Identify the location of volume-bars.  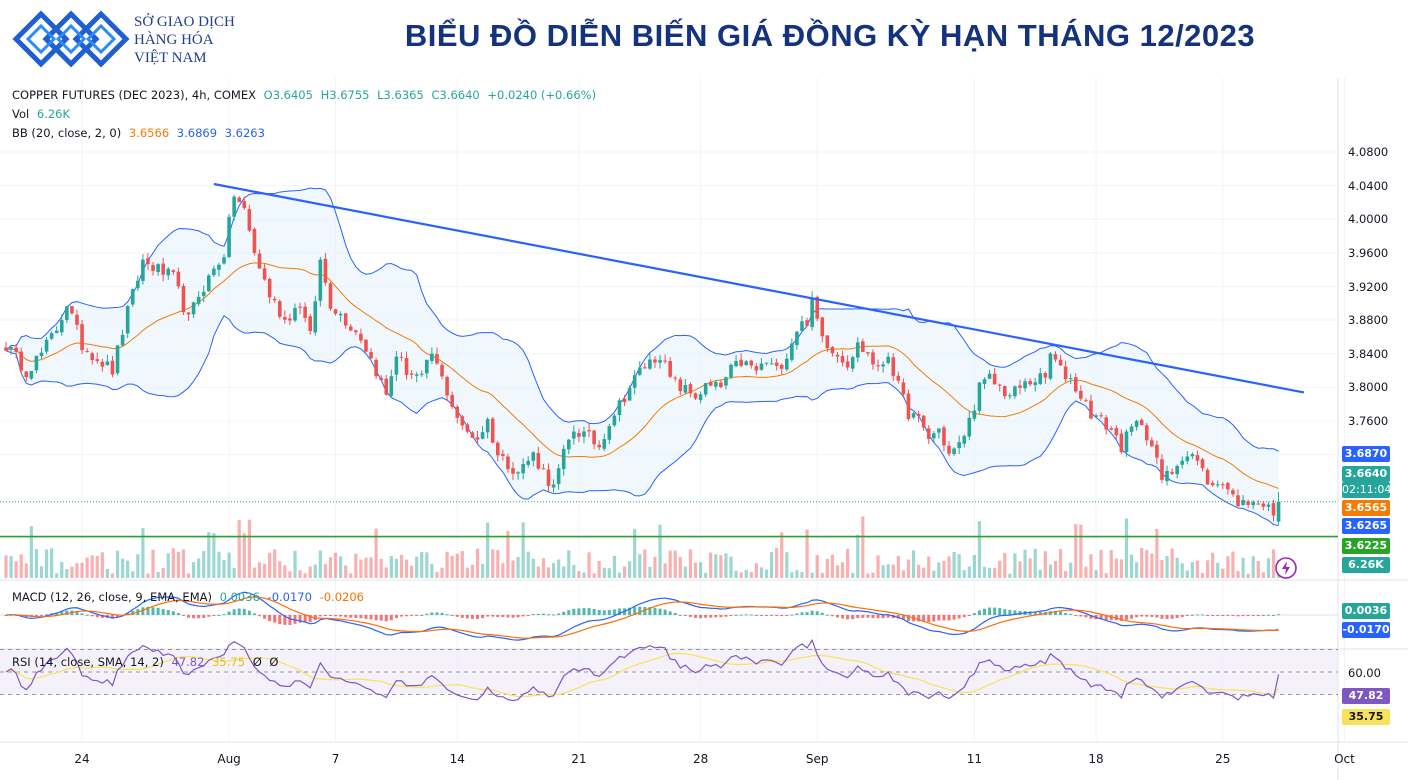
(642, 547).